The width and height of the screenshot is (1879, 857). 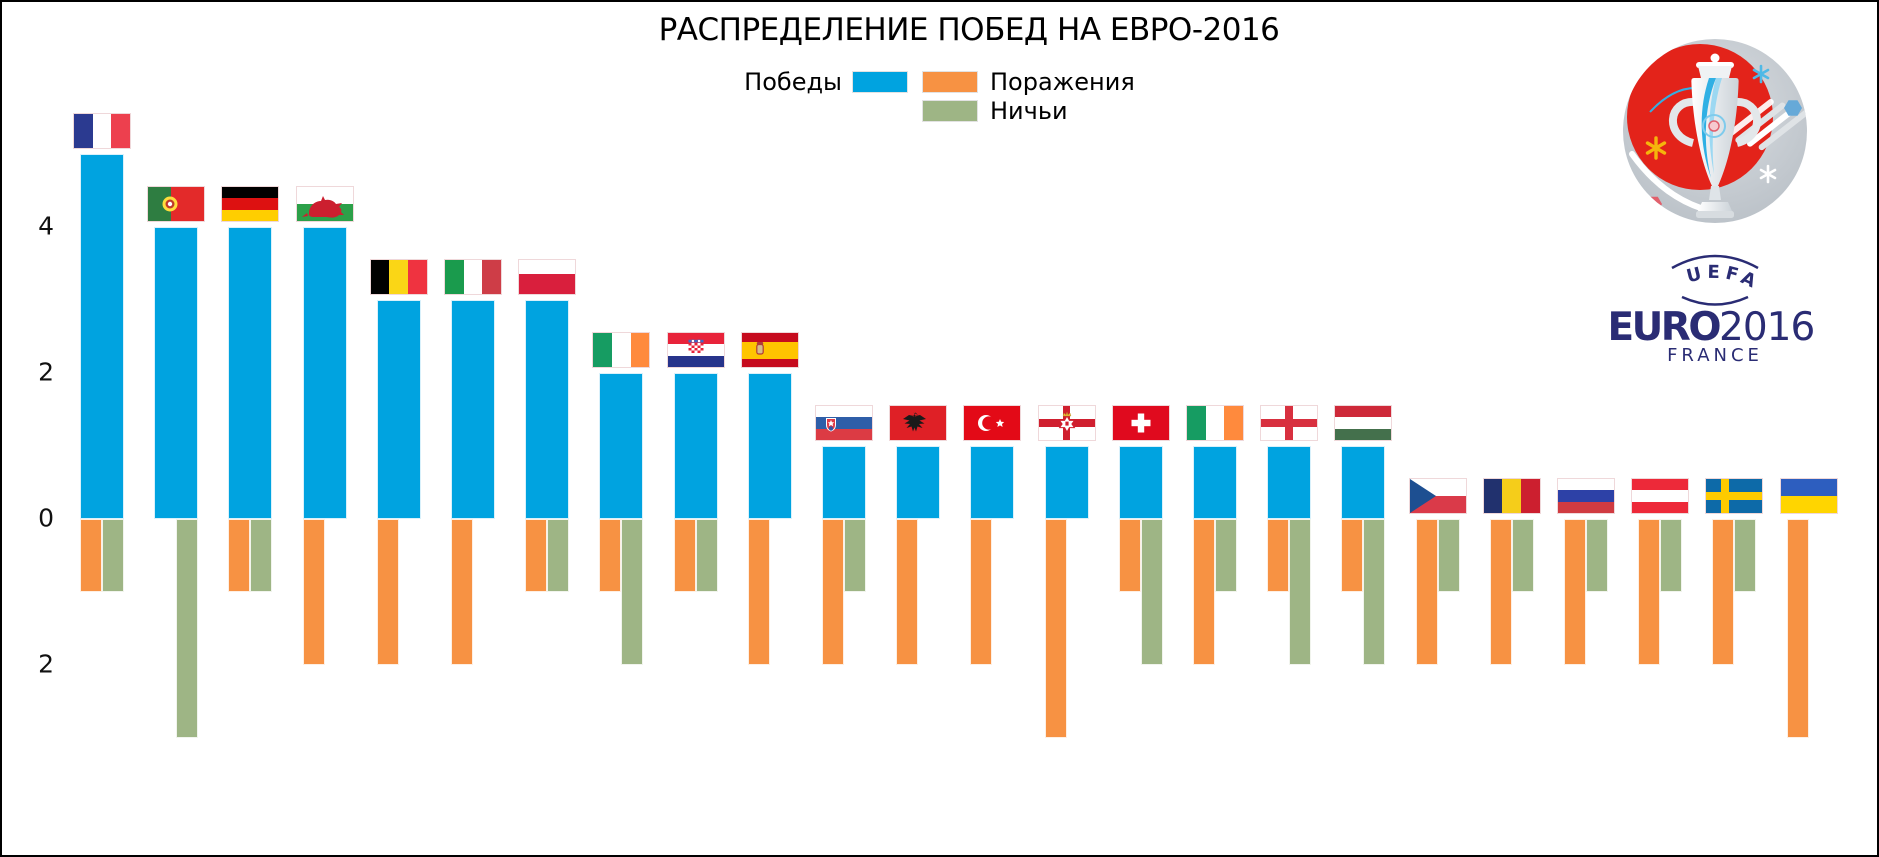 I want to click on portugal-flag-icon, so click(x=176, y=204).